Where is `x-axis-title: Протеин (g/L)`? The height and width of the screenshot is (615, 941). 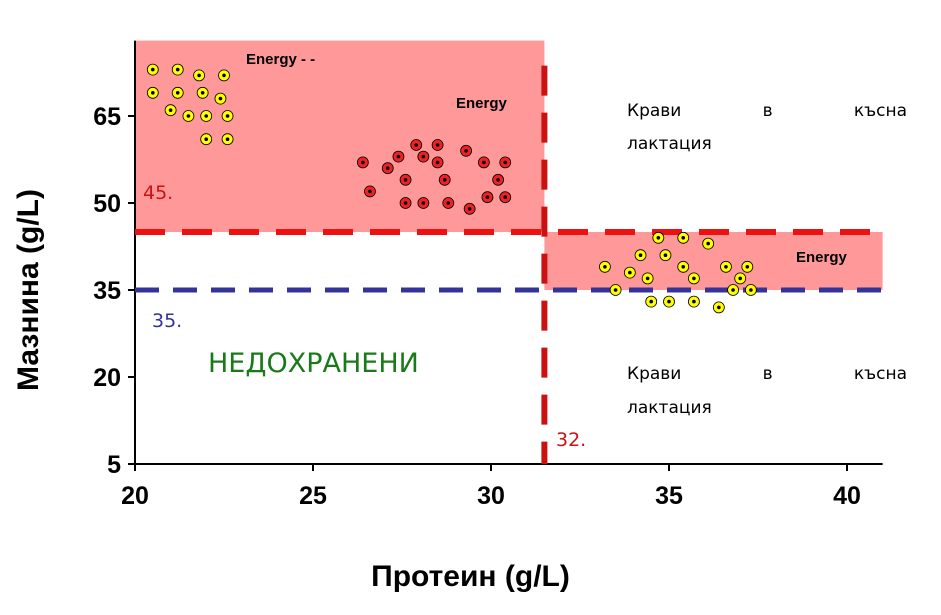
x-axis-title: Протеин (g/L) is located at coordinates (470, 576).